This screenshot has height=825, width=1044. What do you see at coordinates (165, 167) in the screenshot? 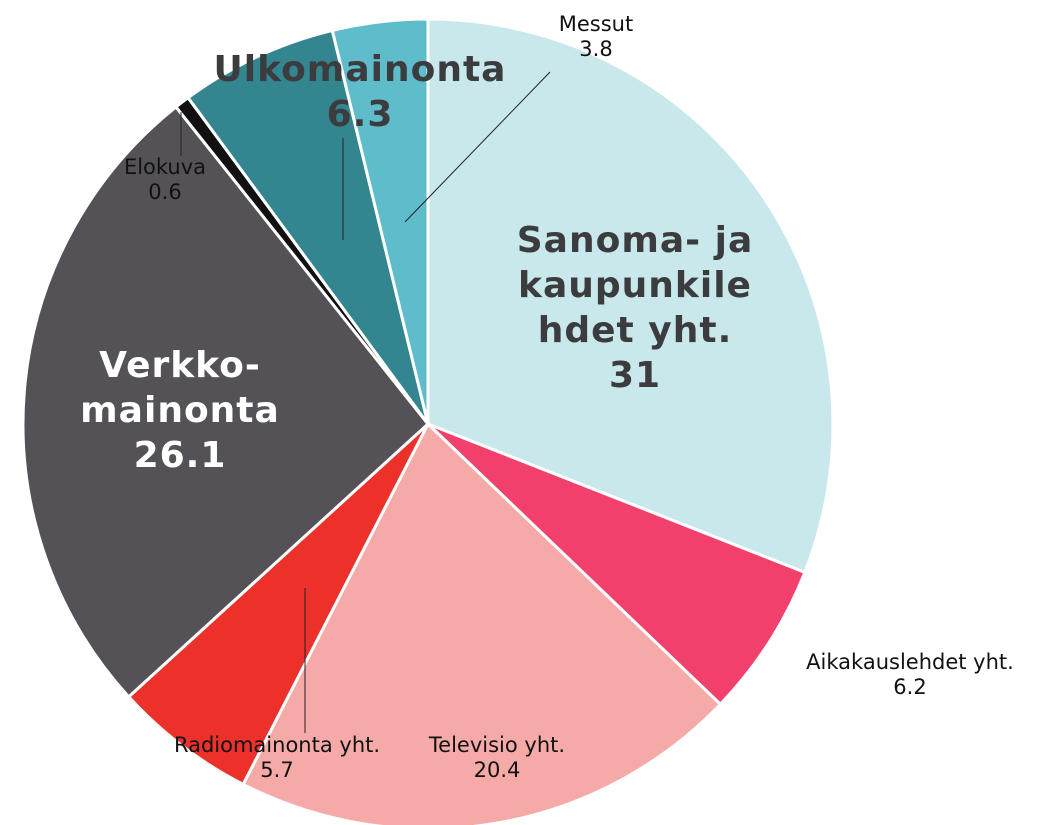
I see `slice-name: Elokuva` at bounding box center [165, 167].